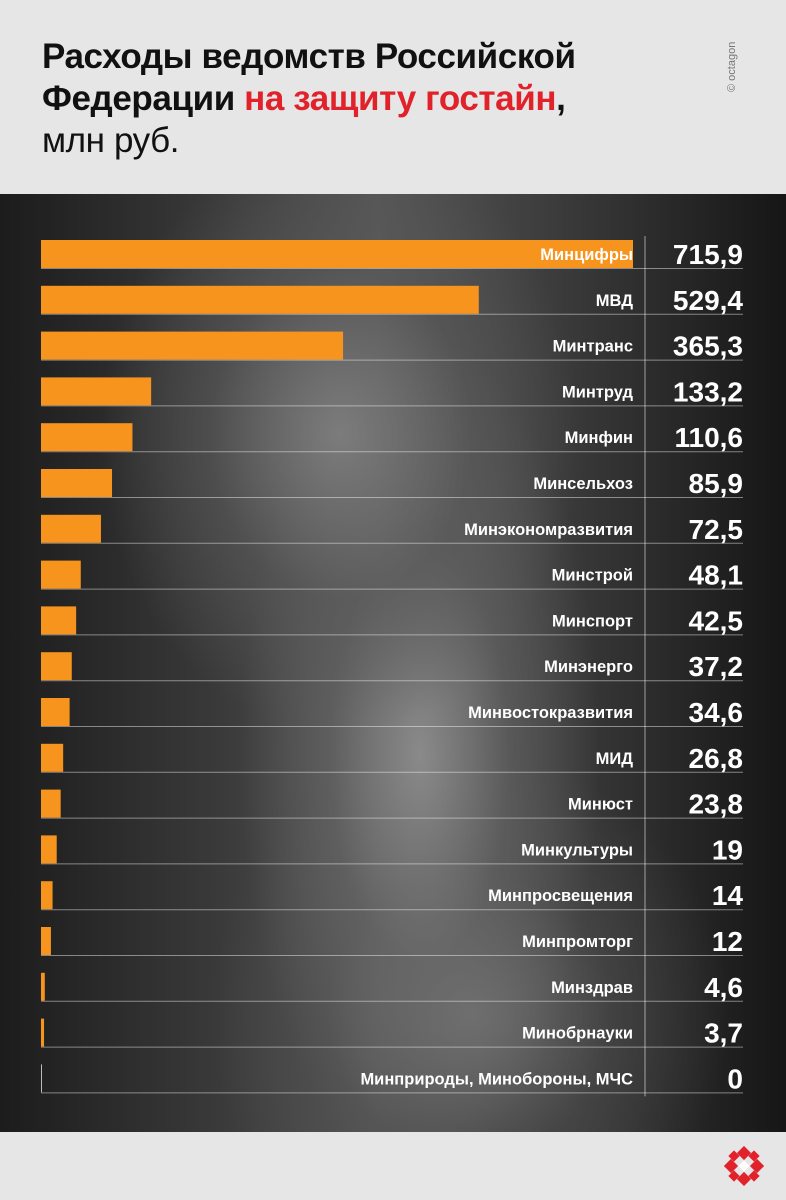  I want to click on category-label: Минспорт, so click(592, 621).